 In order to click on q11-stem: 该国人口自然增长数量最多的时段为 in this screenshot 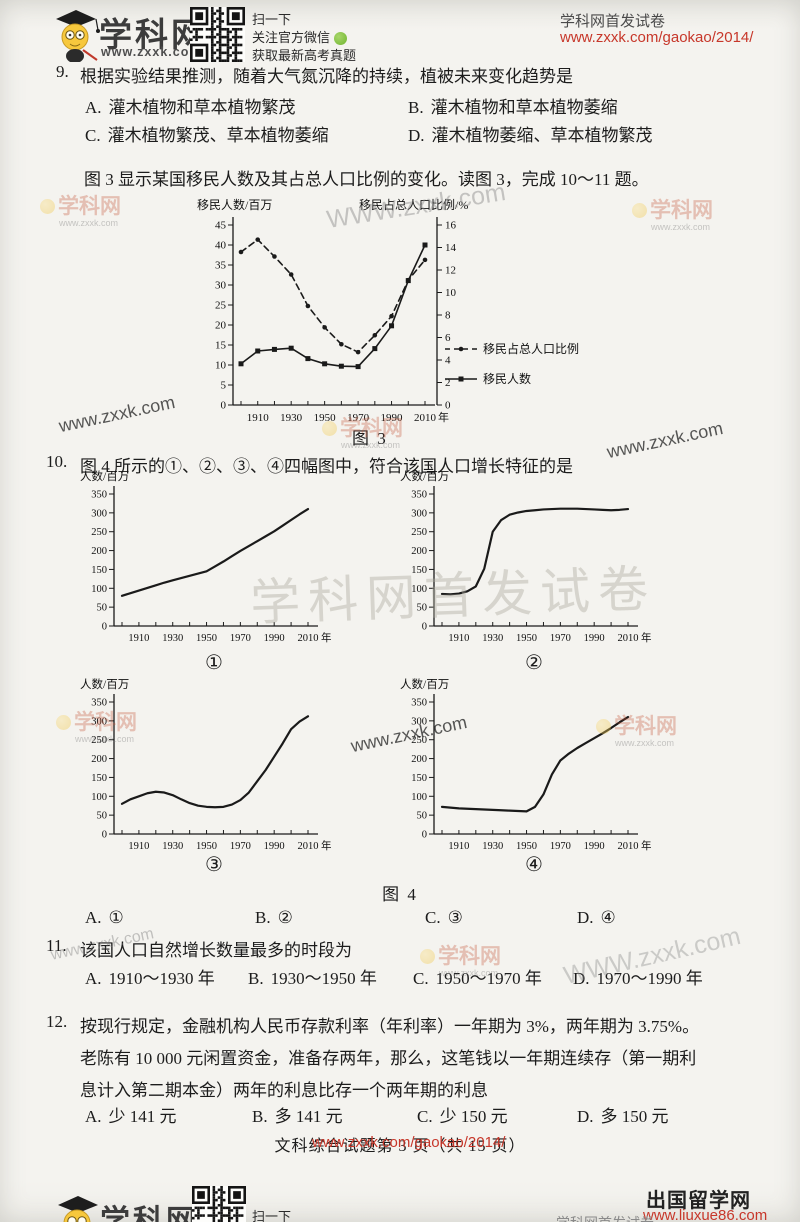, I will do `click(216, 950)`.